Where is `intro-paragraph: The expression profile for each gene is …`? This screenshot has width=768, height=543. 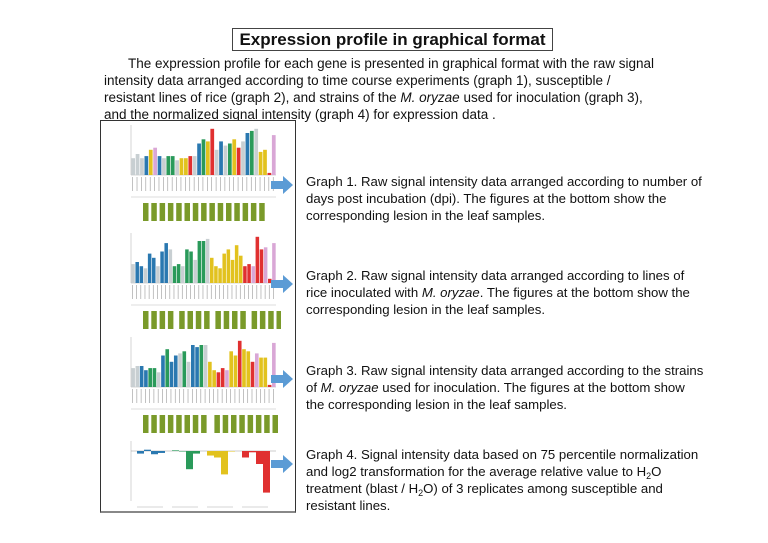
intro-paragraph: The expression profile for each gene is … is located at coordinates (384, 89).